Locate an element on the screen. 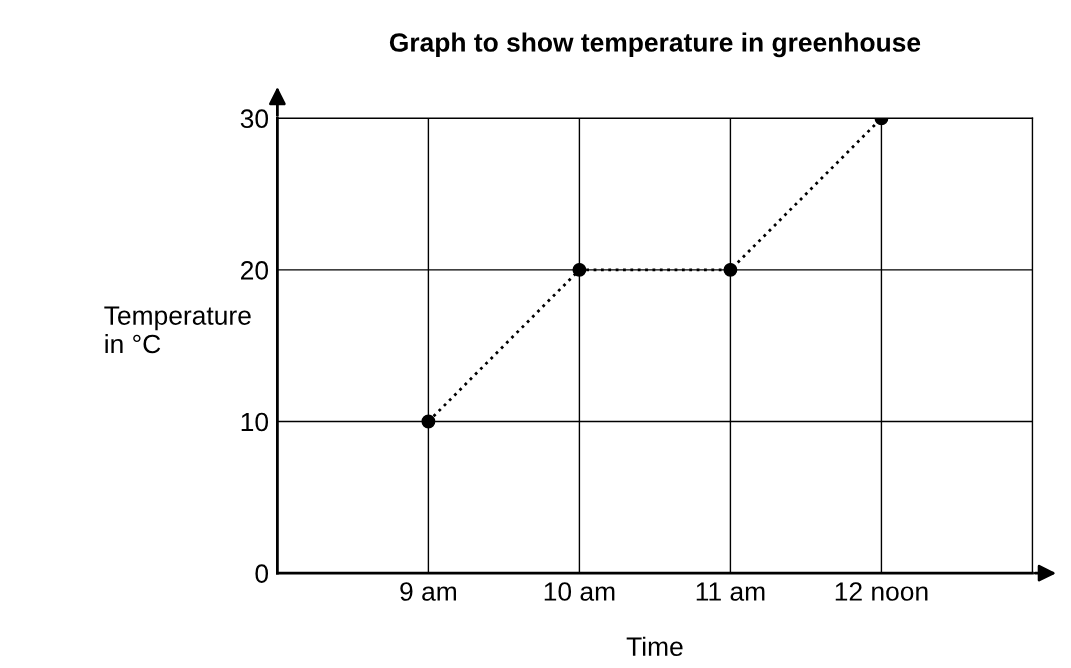 Image resolution: width=1071 pixels, height=668 pixels. y-tick-label: 20 is located at coordinates (255, 270).